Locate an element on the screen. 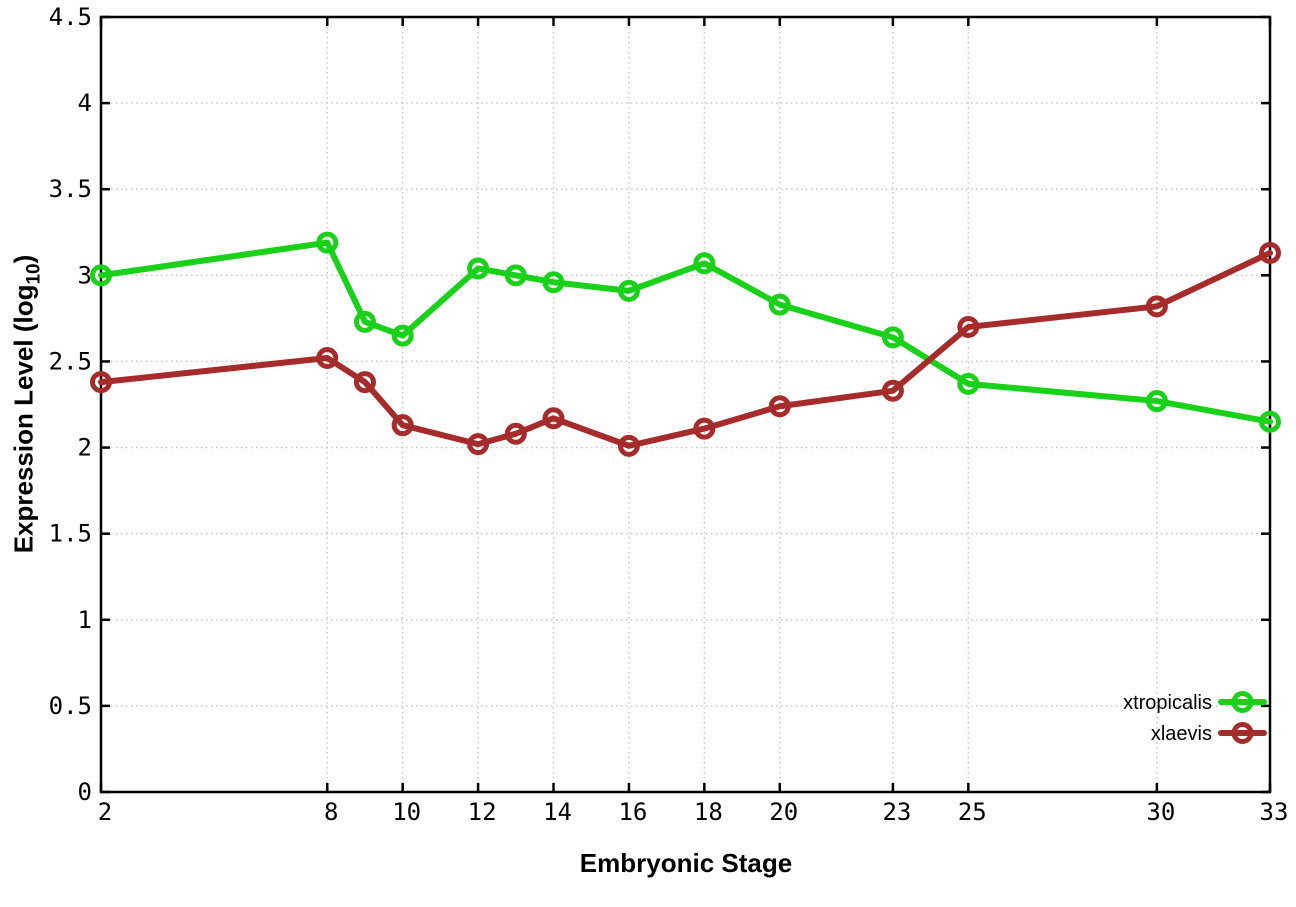 The image size is (1296, 907). y-axis-title-close-paren: ) is located at coordinates (23, 259).